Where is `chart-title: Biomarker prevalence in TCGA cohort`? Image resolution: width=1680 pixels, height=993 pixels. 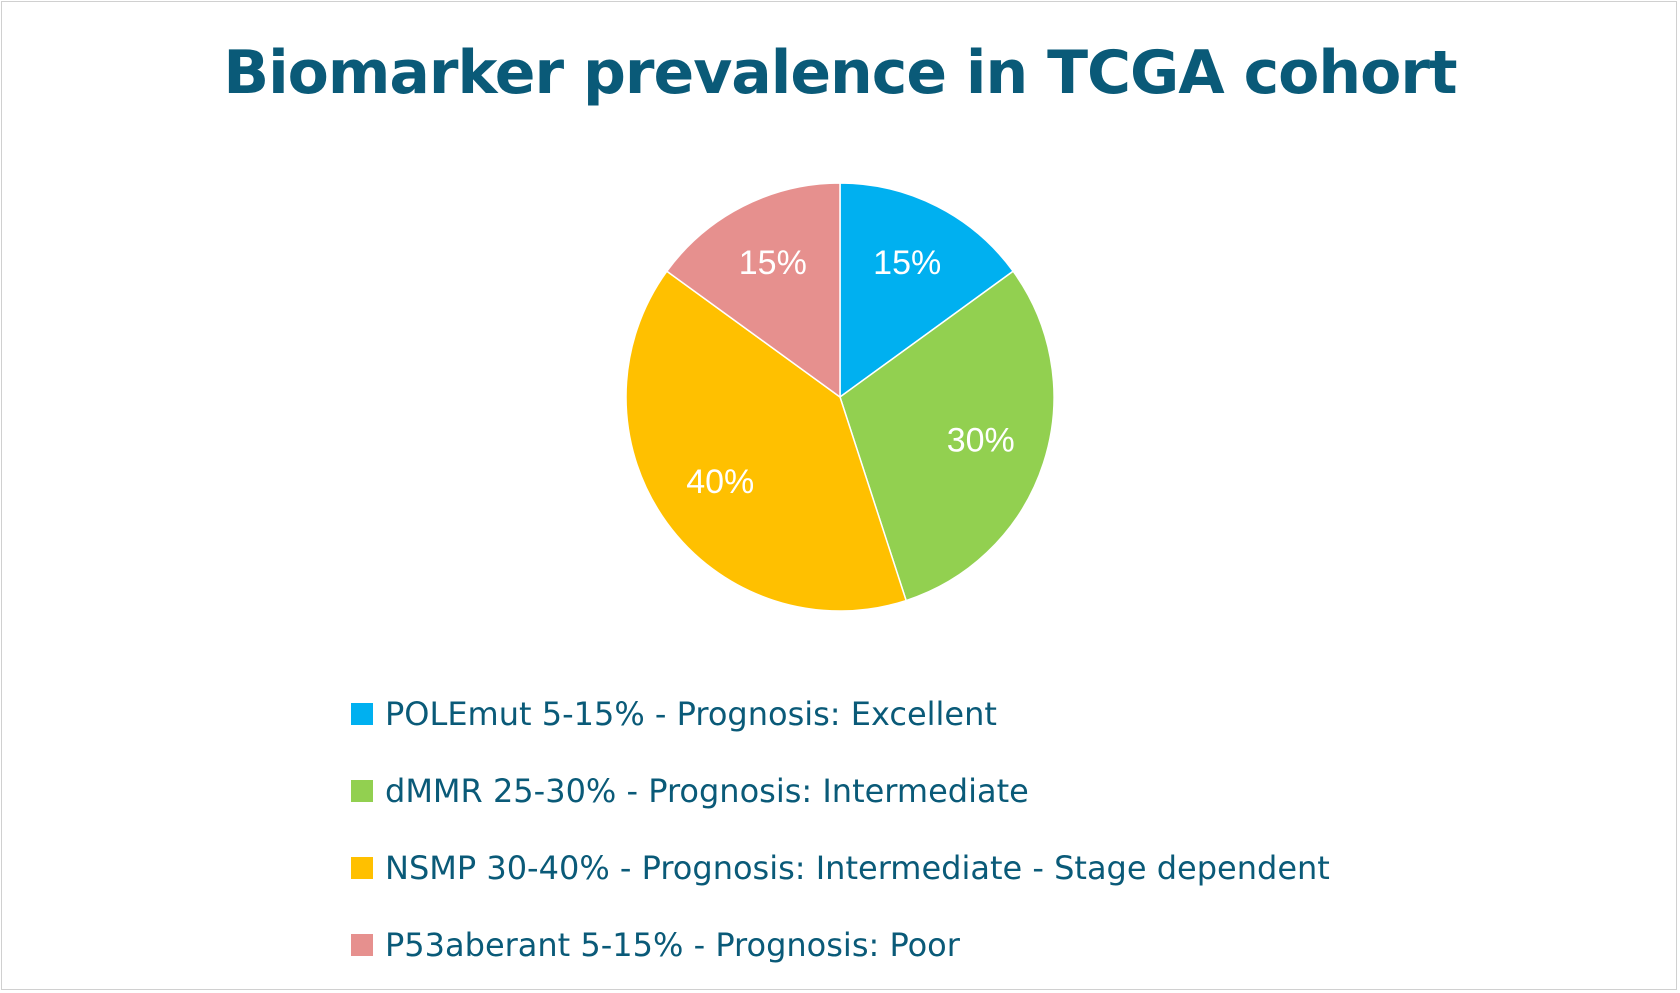 chart-title: Biomarker prevalence in TCGA cohort is located at coordinates (840, 73).